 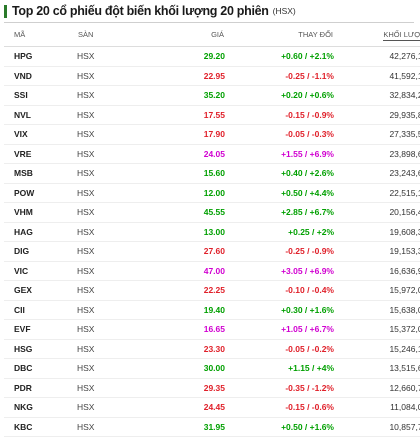 I want to click on stock-code: CII, so click(x=40, y=310).